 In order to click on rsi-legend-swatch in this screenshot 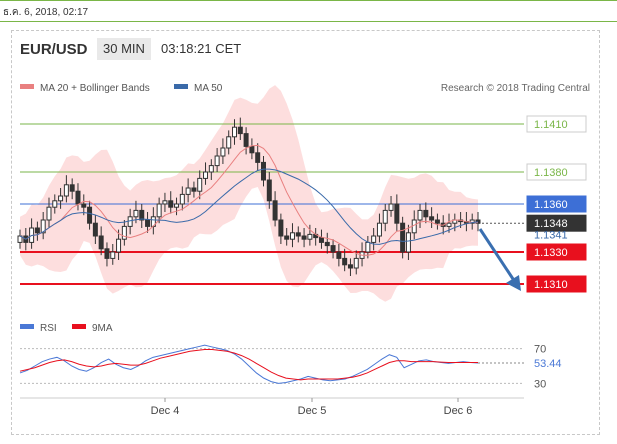, I will do `click(27, 326)`.